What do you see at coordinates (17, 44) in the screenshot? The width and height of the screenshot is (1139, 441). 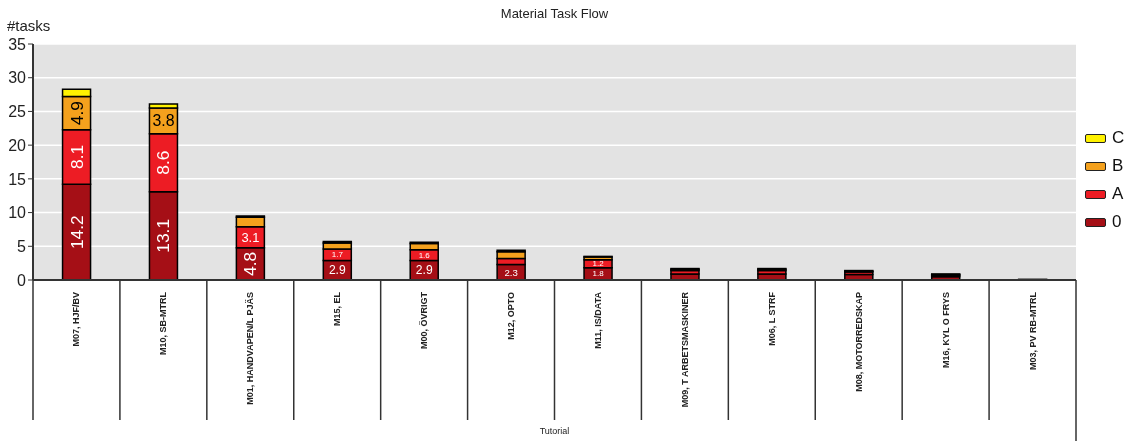 I see `y-tick-label: 35` at bounding box center [17, 44].